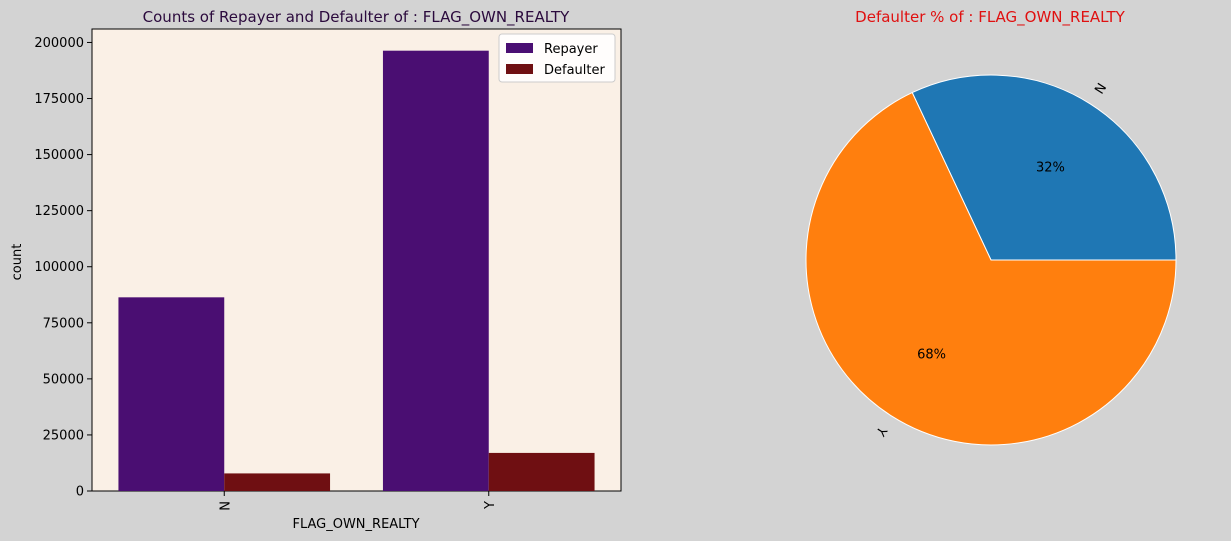 Image resolution: width=1231 pixels, height=541 pixels. What do you see at coordinates (63, 379) in the screenshot?
I see `y-tick-label: 50000` at bounding box center [63, 379].